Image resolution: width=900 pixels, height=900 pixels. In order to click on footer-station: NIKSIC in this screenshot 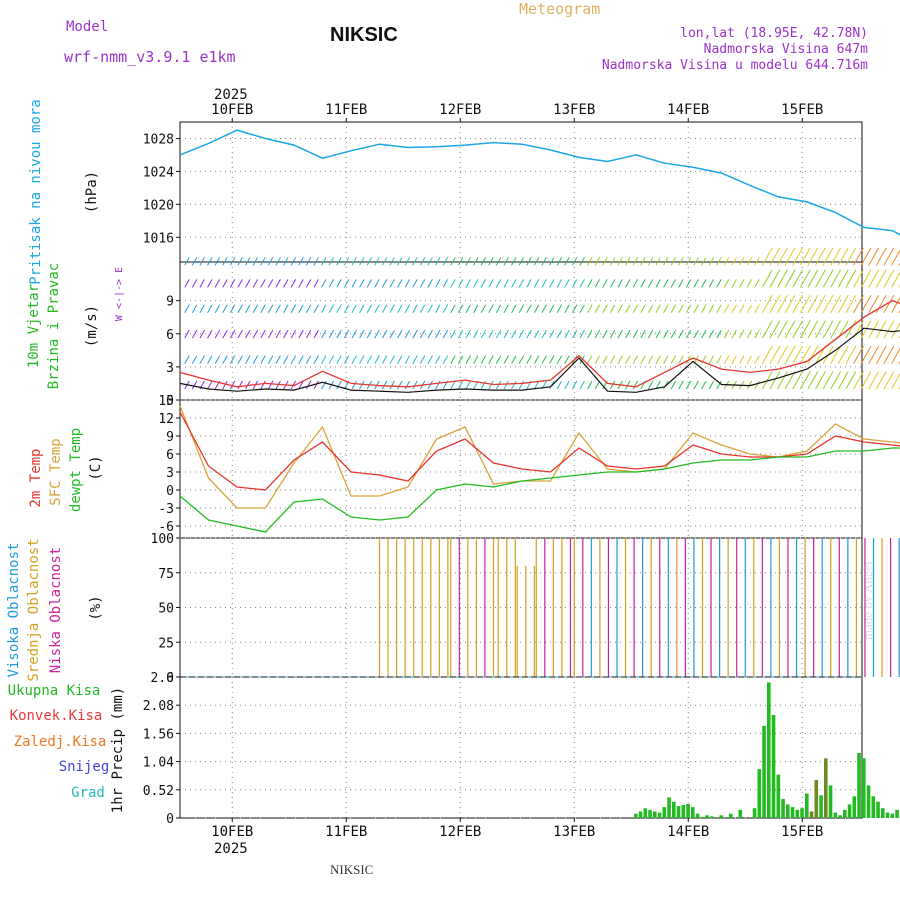, I will do `click(352, 869)`.